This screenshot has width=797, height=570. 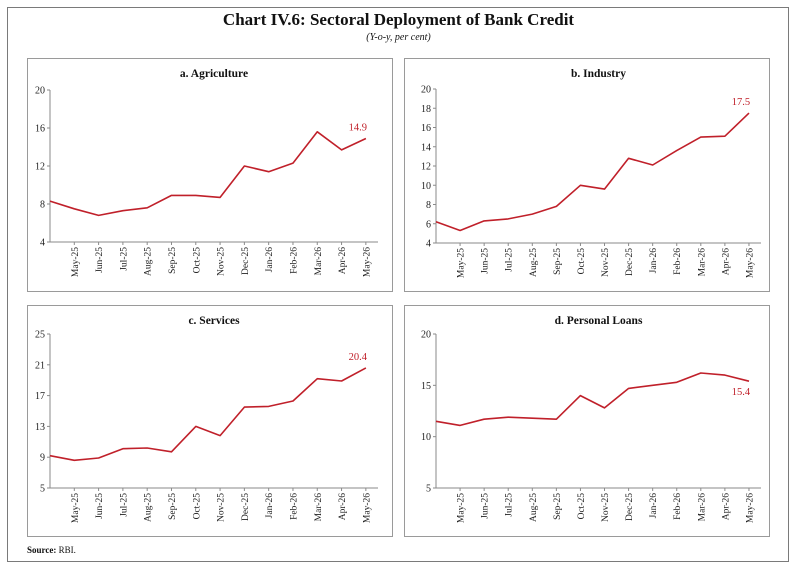 What do you see at coordinates (214, 321) in the screenshot?
I see `panel-title: c. Services` at bounding box center [214, 321].